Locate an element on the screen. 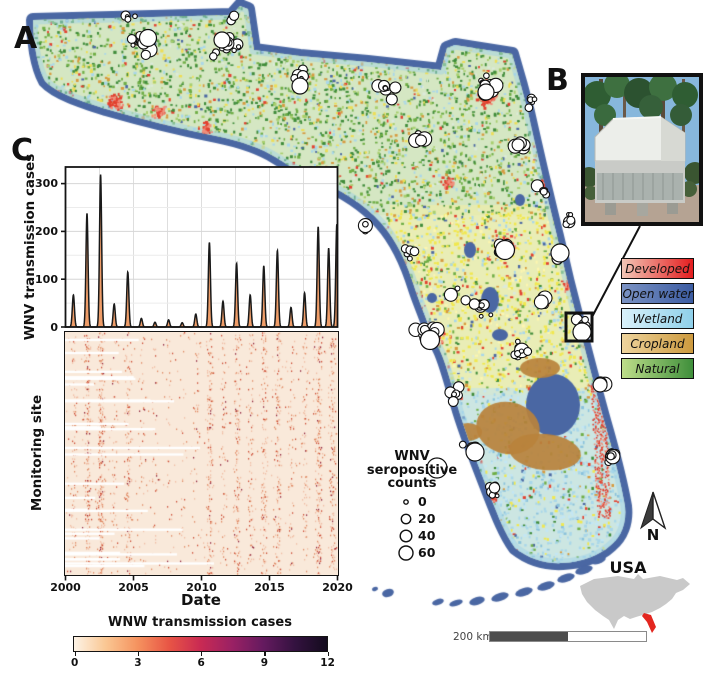 The width and height of the screenshot is (720, 685). wnv-timeseries-chart is located at coordinates (200, 247).